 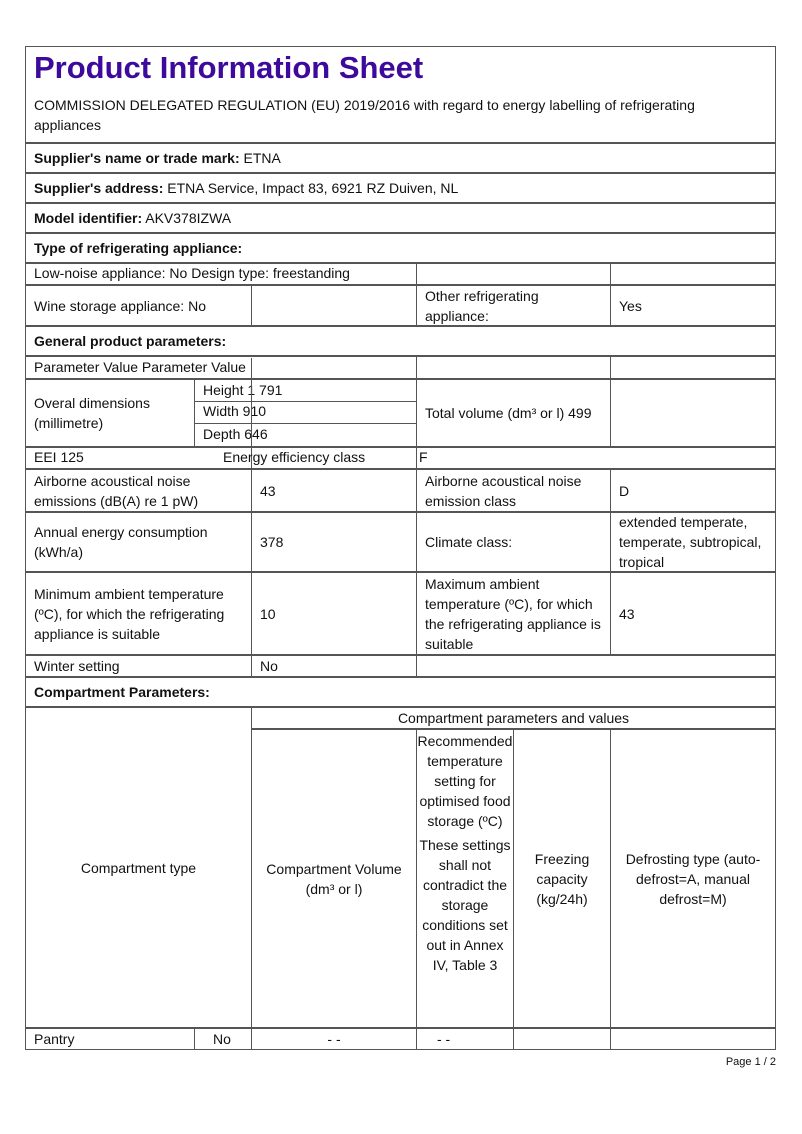 What do you see at coordinates (750, 1062) in the screenshot?
I see `page-number: Page 1 / 2` at bounding box center [750, 1062].